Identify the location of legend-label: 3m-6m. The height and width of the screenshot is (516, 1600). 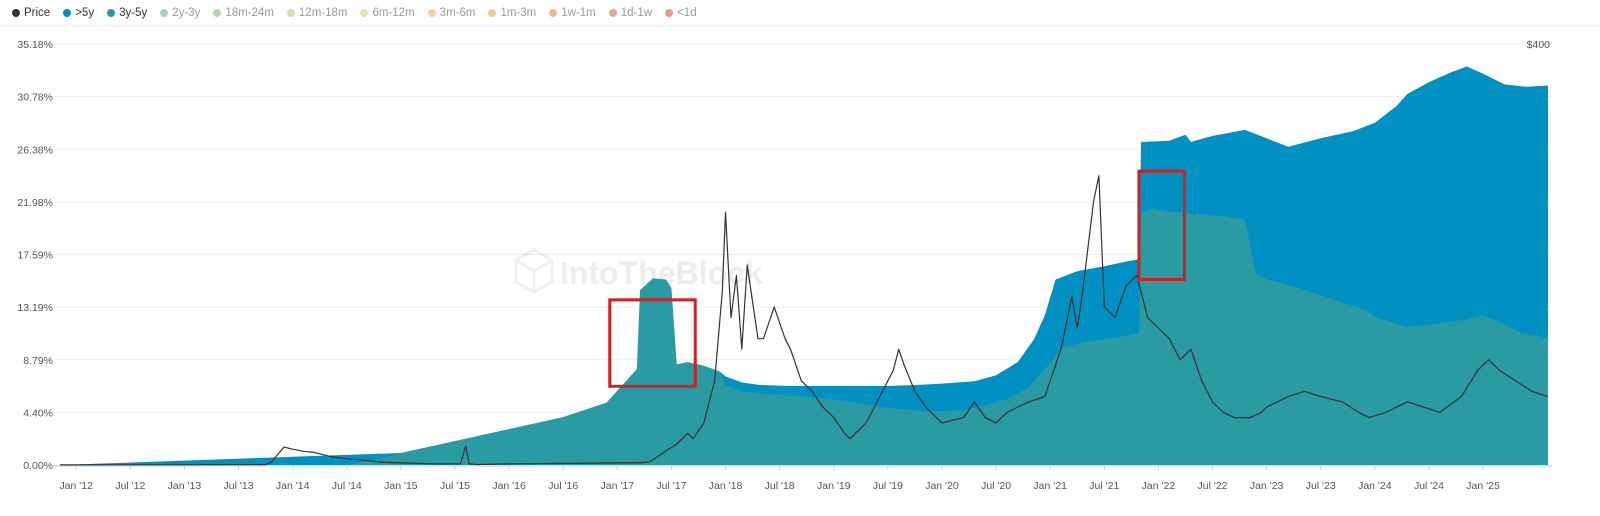
(457, 13).